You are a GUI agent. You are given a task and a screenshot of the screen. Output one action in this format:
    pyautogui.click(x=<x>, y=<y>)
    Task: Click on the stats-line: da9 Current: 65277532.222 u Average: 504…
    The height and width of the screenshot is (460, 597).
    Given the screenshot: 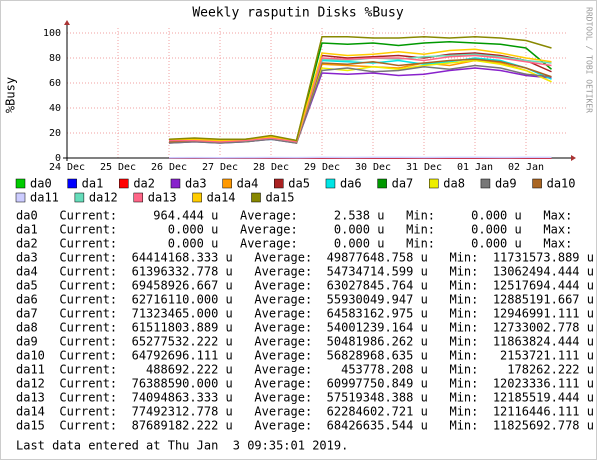 What is the action you would take?
    pyautogui.click(x=306, y=342)
    